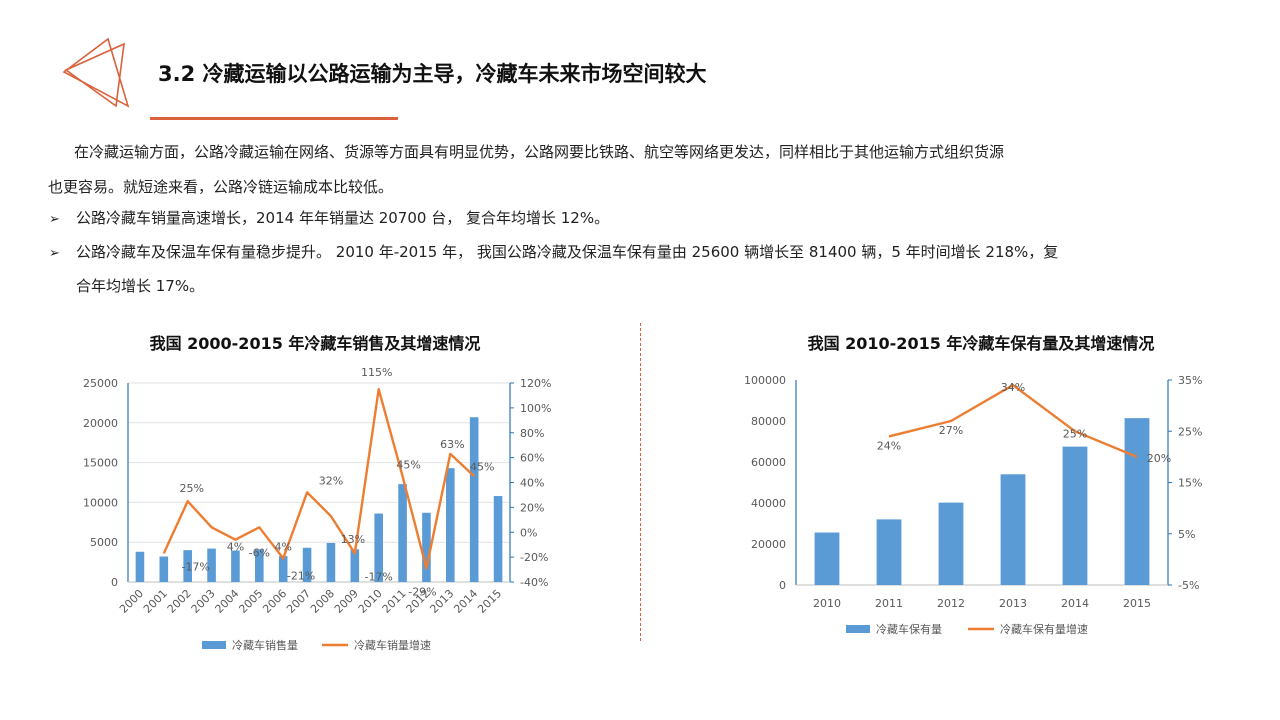  What do you see at coordinates (259, 553) in the screenshot?
I see `data-label: -6%` at bounding box center [259, 553].